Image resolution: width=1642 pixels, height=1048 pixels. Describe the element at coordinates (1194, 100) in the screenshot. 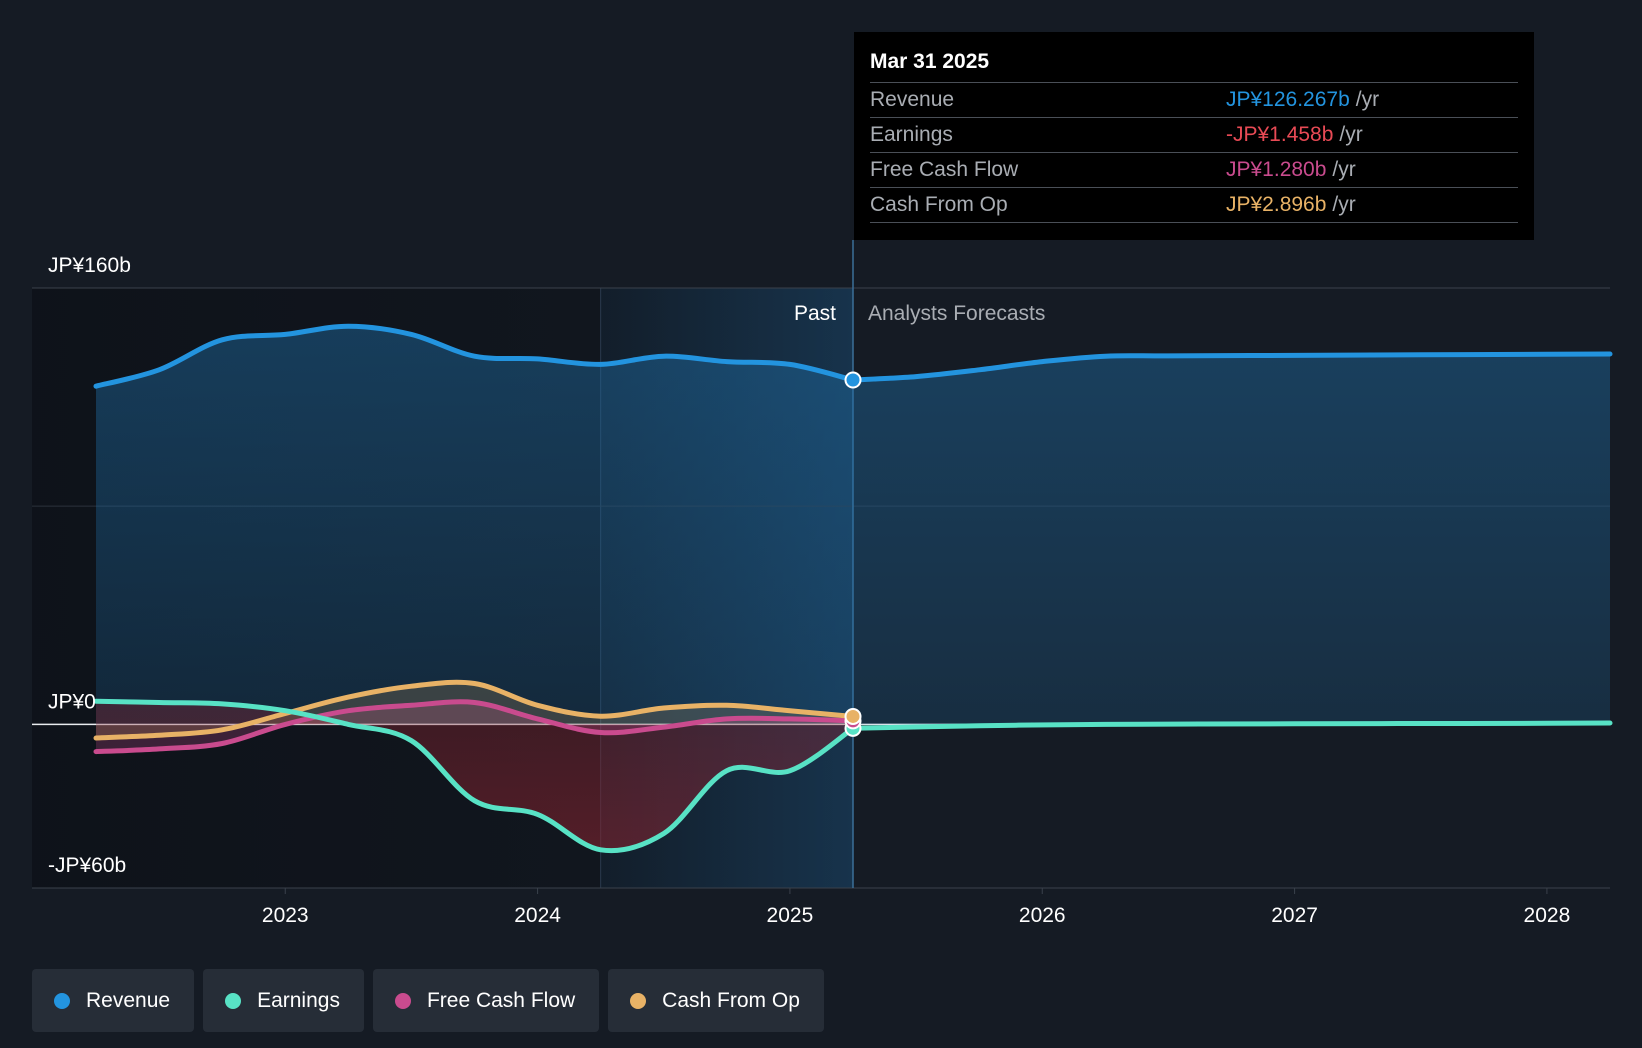

I see `tooltip-row-revenue: Revenue JP¥126.267b/yr` at that location.